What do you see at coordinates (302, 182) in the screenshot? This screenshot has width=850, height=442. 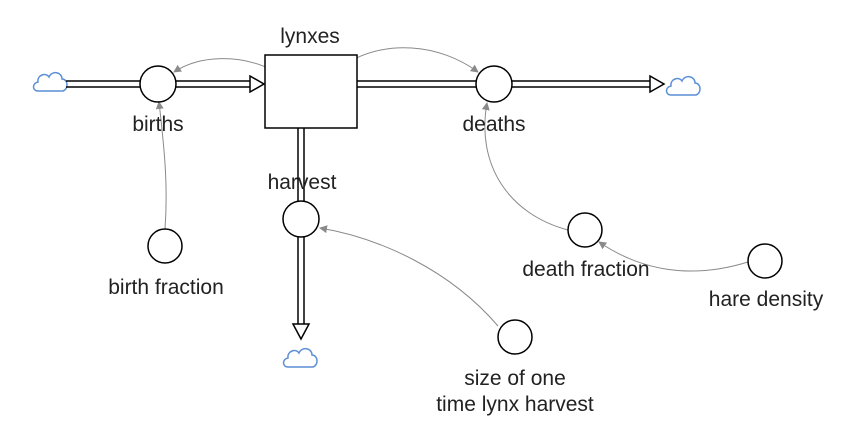 I see `harvest-label: harvest` at bounding box center [302, 182].